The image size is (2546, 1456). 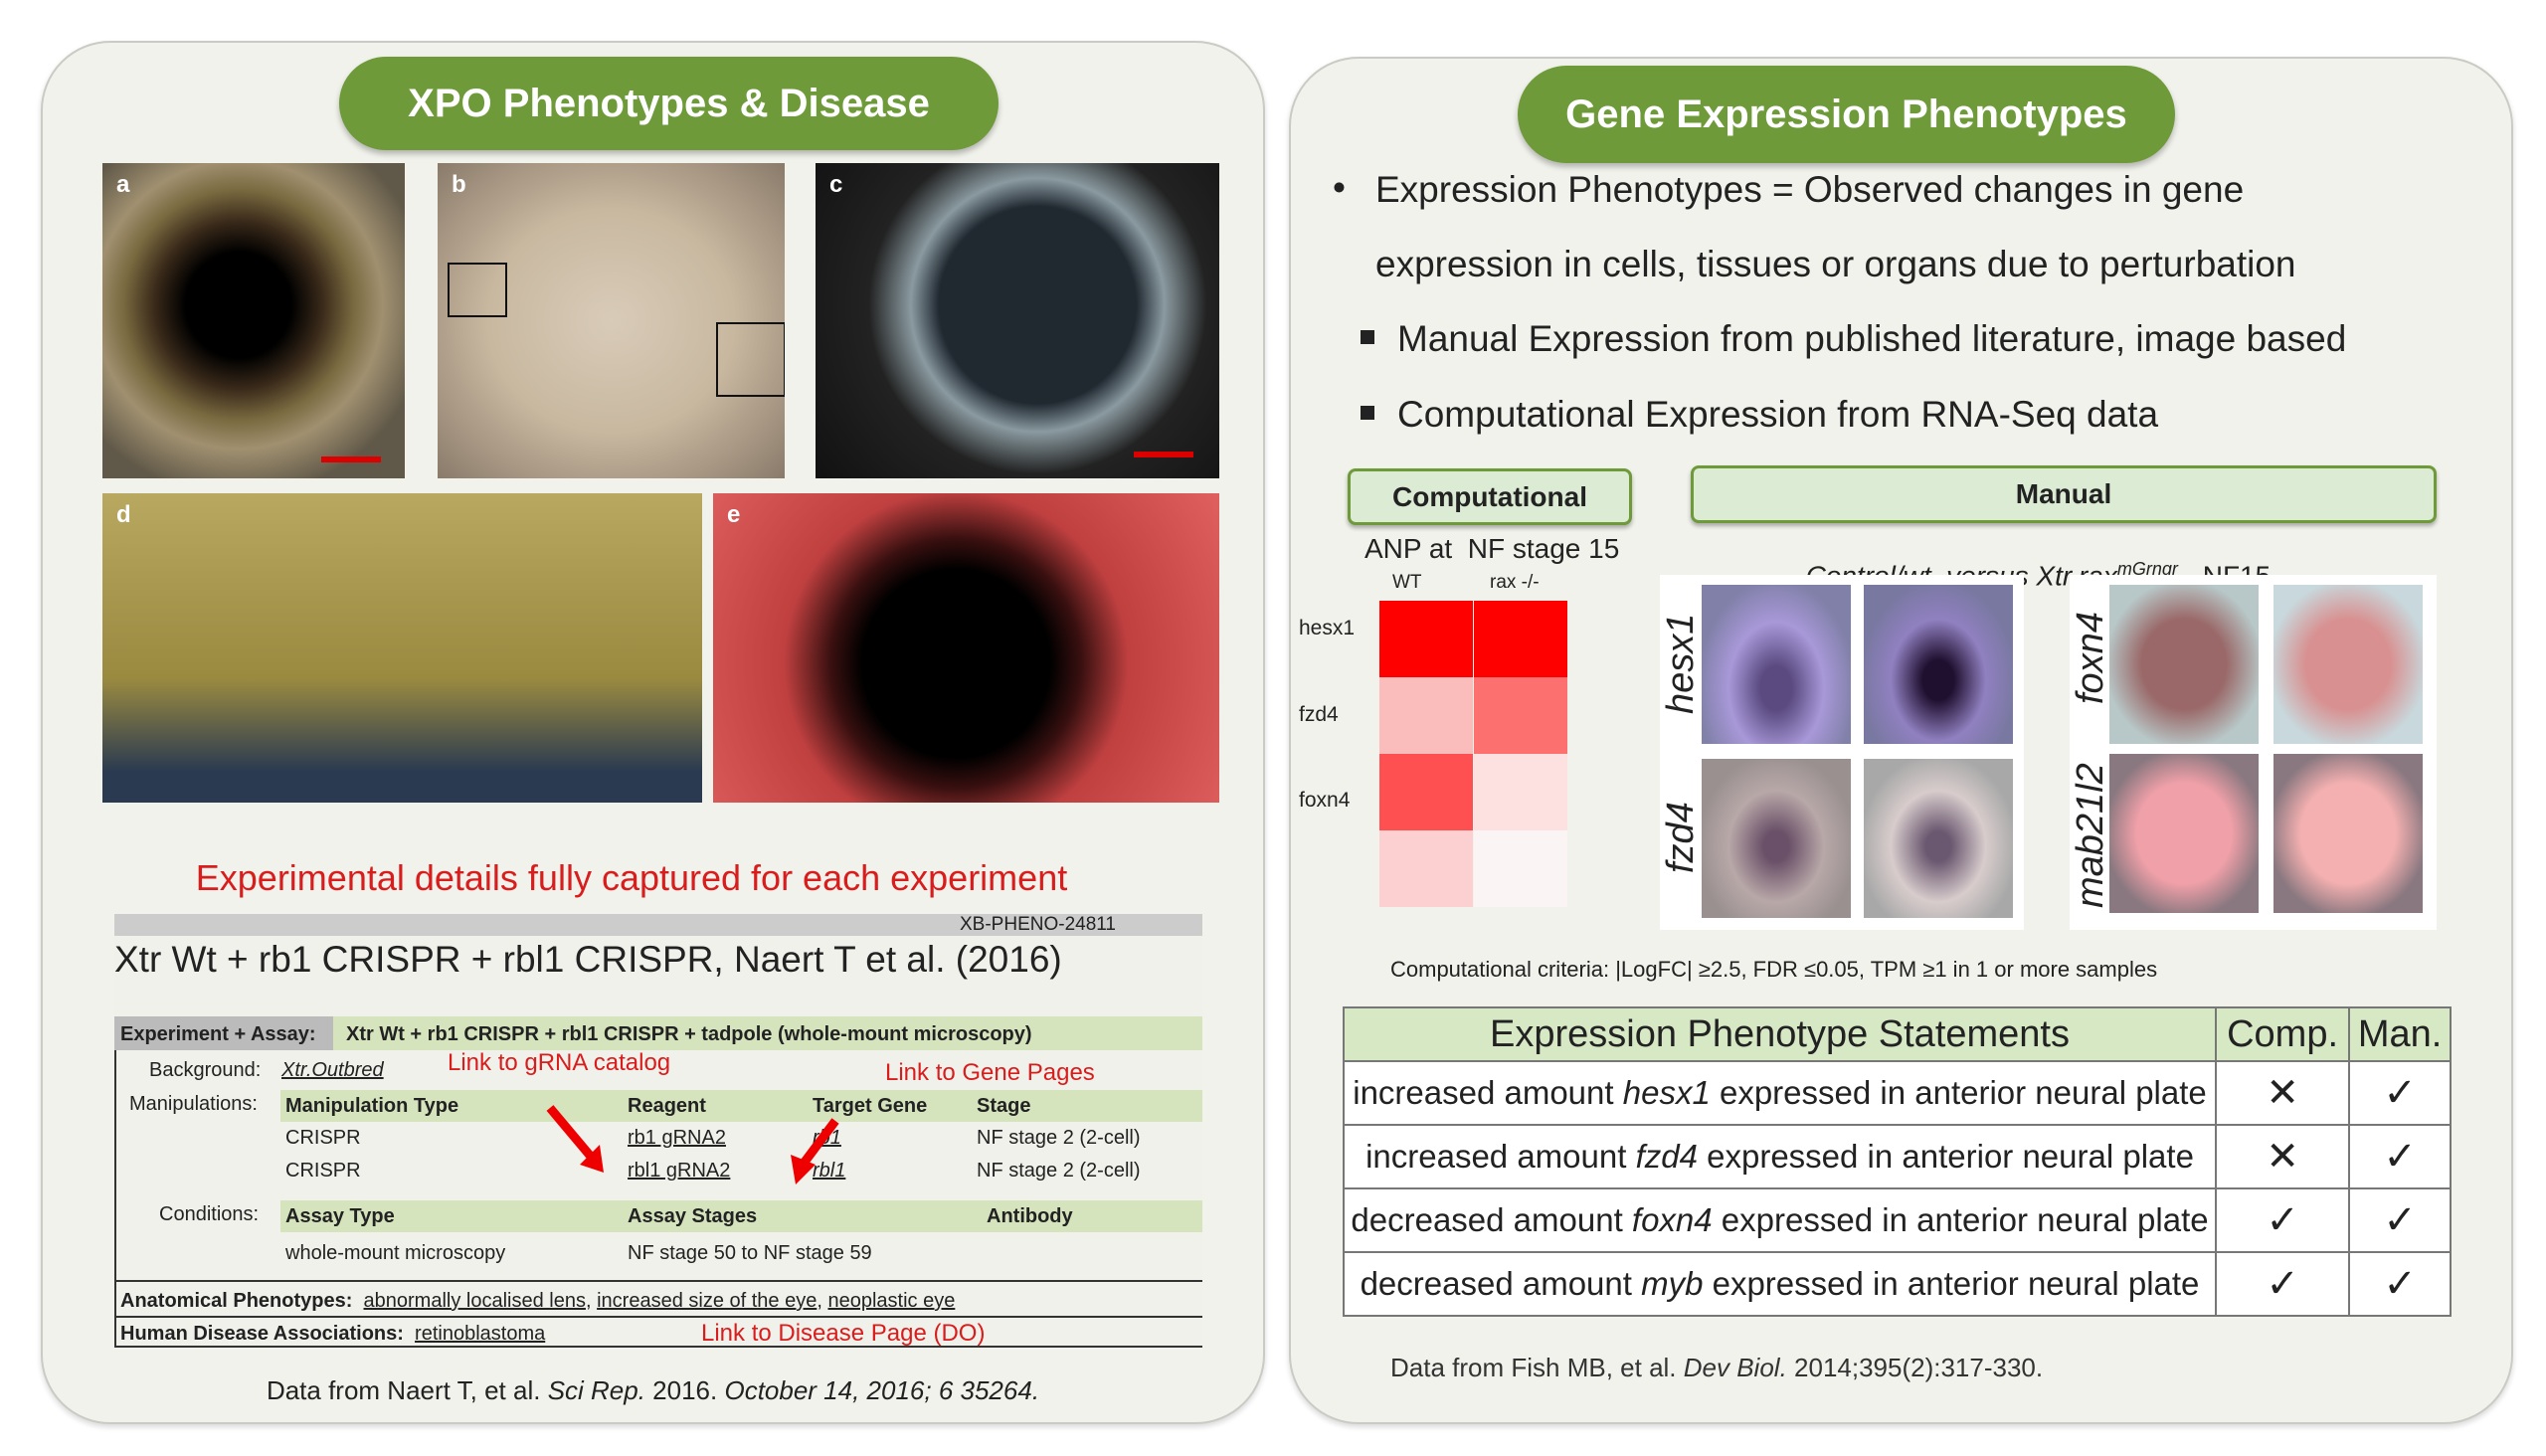 I want to click on photo-e: e, so click(x=966, y=648).